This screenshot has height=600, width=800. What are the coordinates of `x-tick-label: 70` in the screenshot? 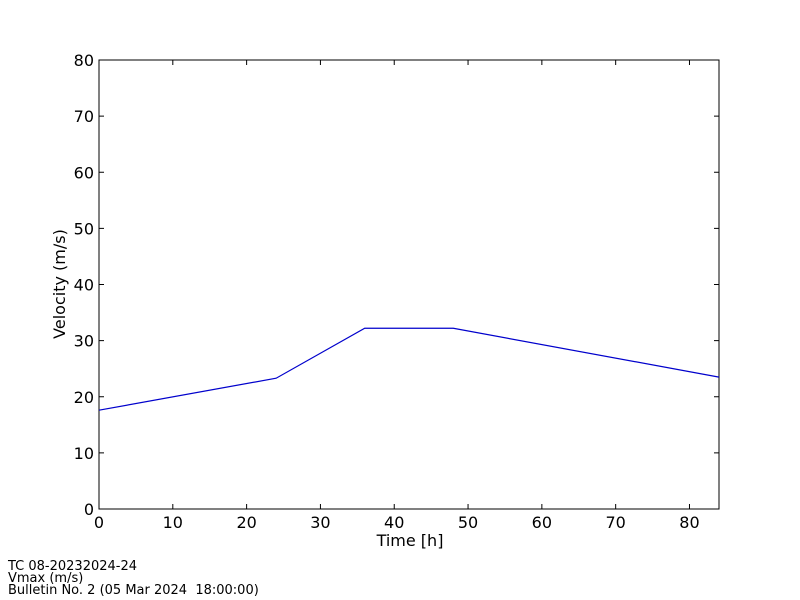 It's located at (615, 522).